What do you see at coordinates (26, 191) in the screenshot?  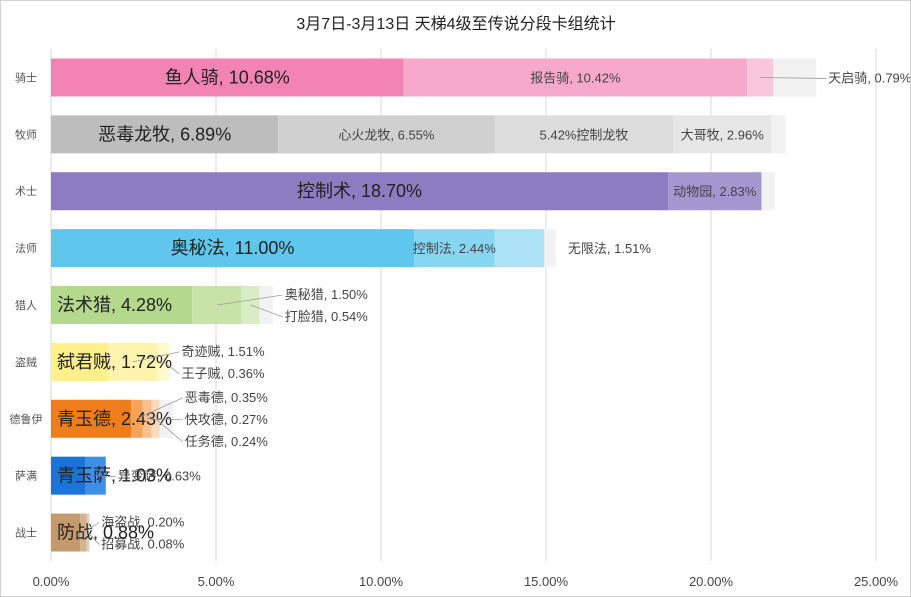 I see `category-label: 术士` at bounding box center [26, 191].